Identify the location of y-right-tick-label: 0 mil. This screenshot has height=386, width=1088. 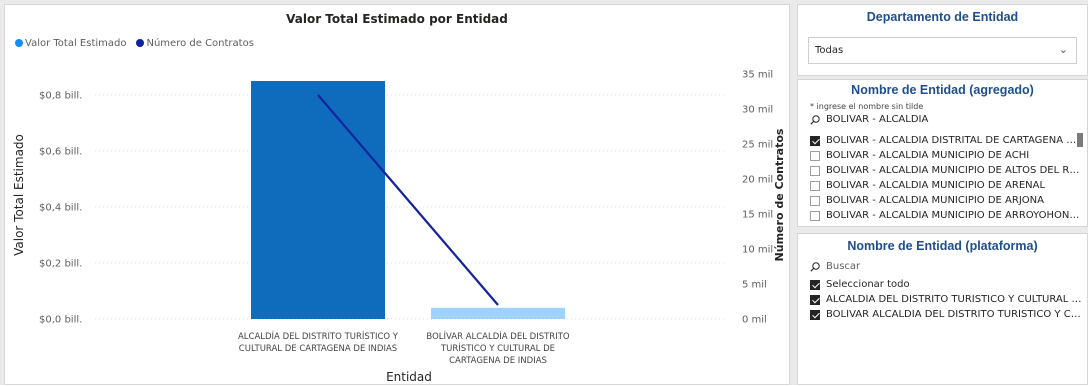
(754, 320).